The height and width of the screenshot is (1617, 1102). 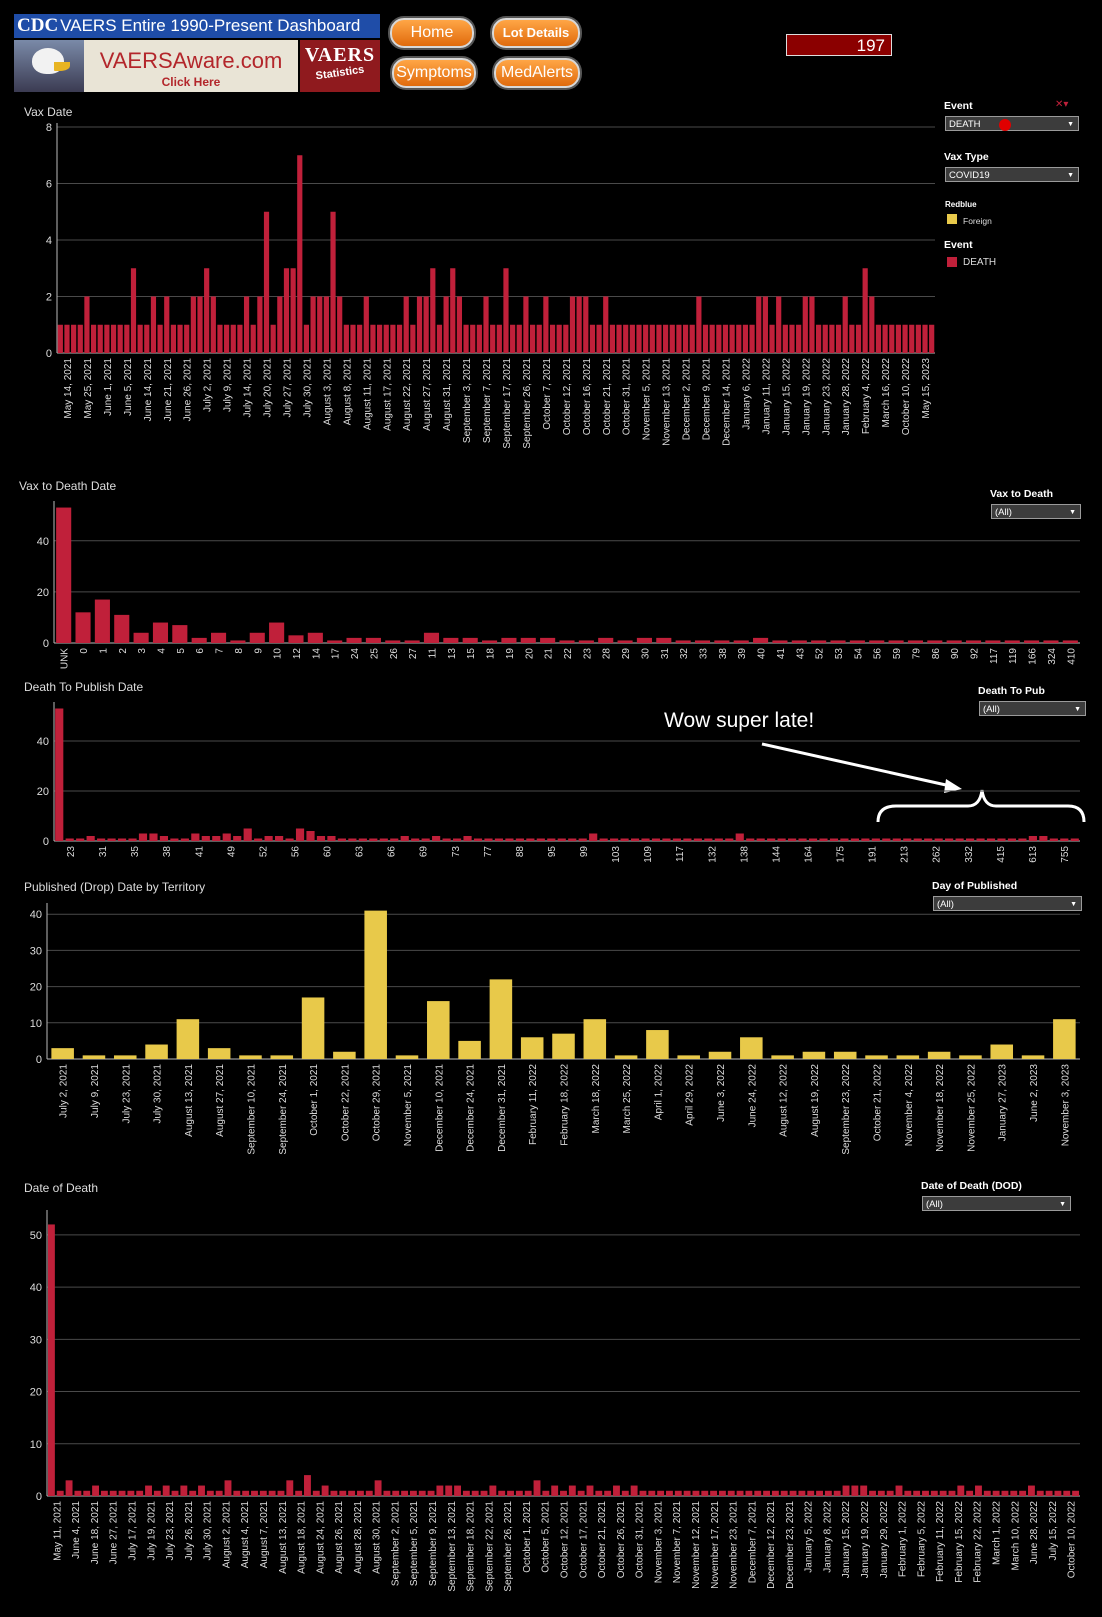 I want to click on x-tick-label: December 2, 2021, so click(x=687, y=399).